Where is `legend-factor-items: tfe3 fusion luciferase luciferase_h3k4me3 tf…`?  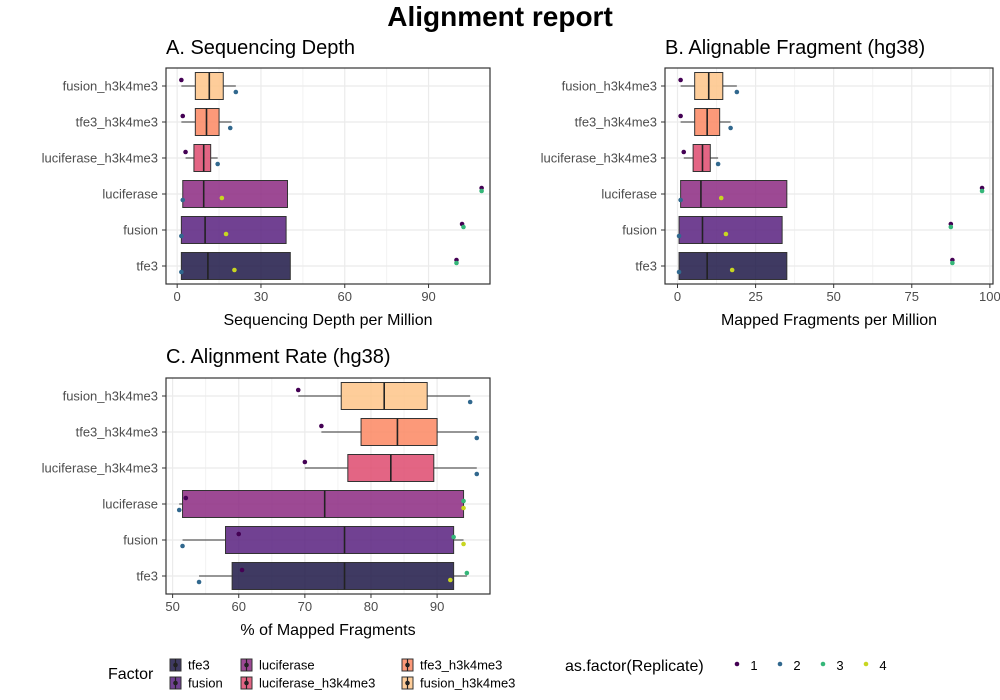
legend-factor-items: tfe3 fusion luciferase luciferase_h3k4me3 tf… is located at coordinates (342, 674).